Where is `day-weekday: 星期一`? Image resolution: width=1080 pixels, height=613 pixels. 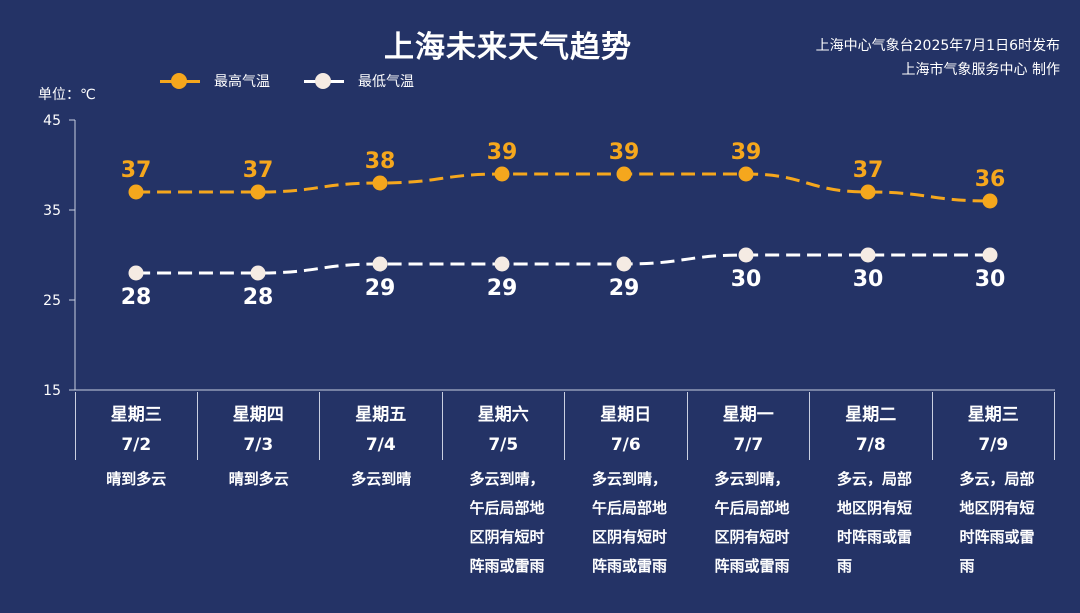 day-weekday: 星期一 is located at coordinates (748, 415).